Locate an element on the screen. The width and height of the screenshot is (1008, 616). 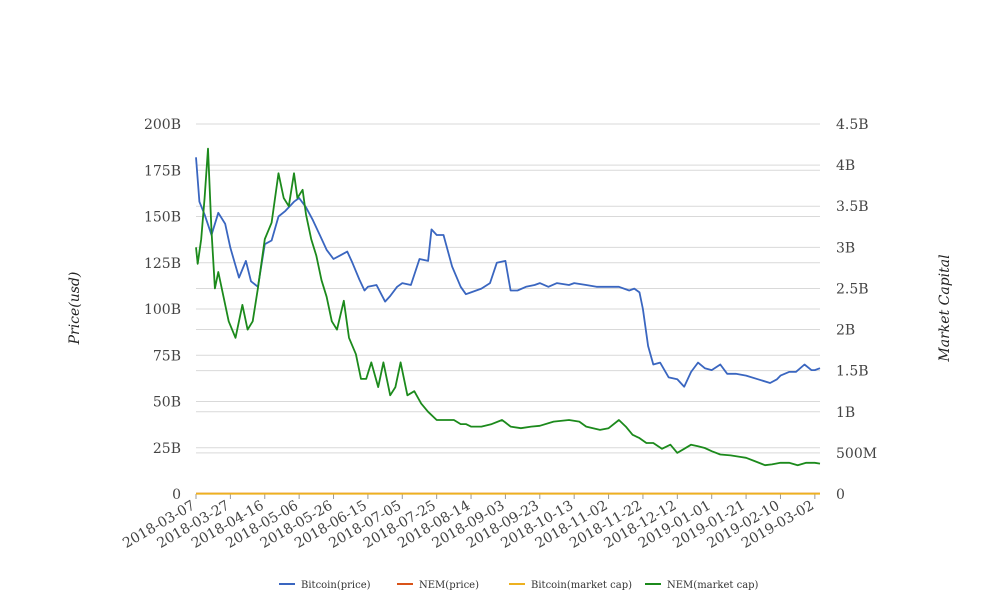
legend-label: NEM(market cap) is located at coordinates (713, 585).